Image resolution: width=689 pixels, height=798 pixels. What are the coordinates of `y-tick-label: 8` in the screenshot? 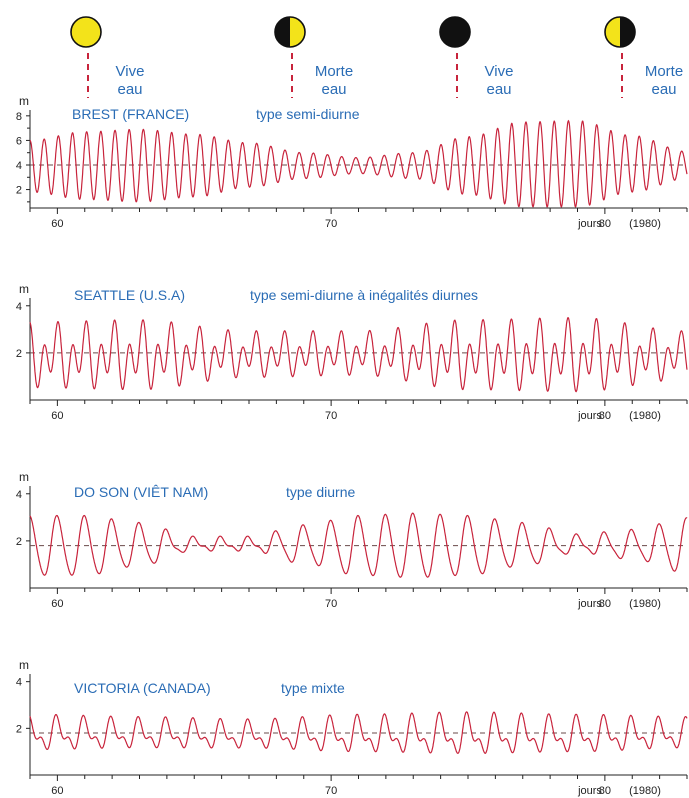 It's located at (19, 117).